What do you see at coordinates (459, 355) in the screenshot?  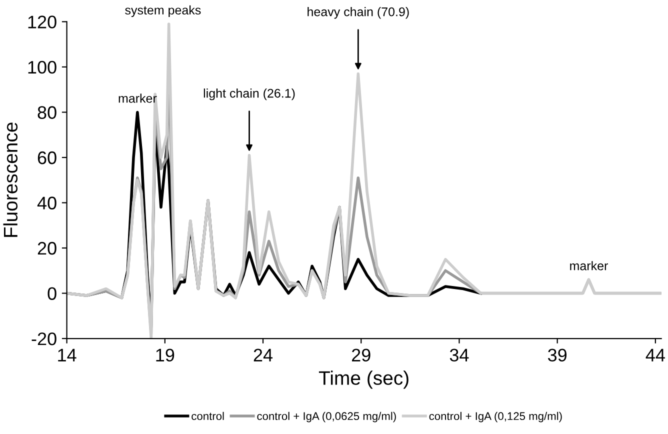 I see `x-tick-label: 34` at bounding box center [459, 355].